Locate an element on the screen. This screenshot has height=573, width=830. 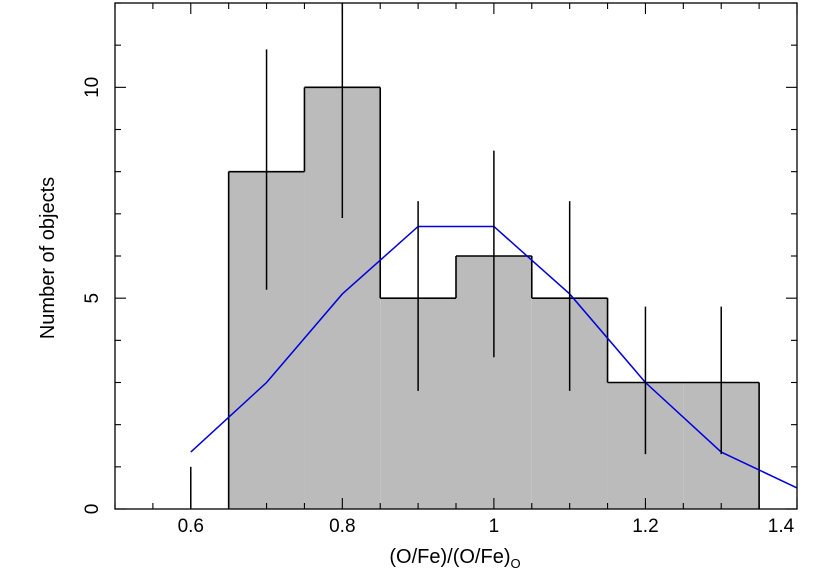
y-tick-label: 0 is located at coordinates (92, 509).